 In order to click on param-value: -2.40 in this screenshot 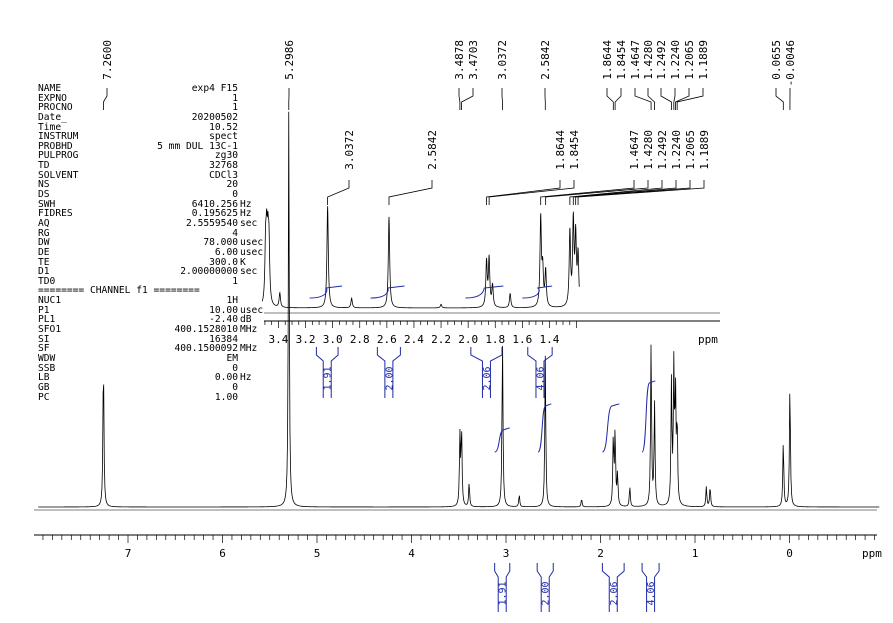, I will do `click(223, 320)`.